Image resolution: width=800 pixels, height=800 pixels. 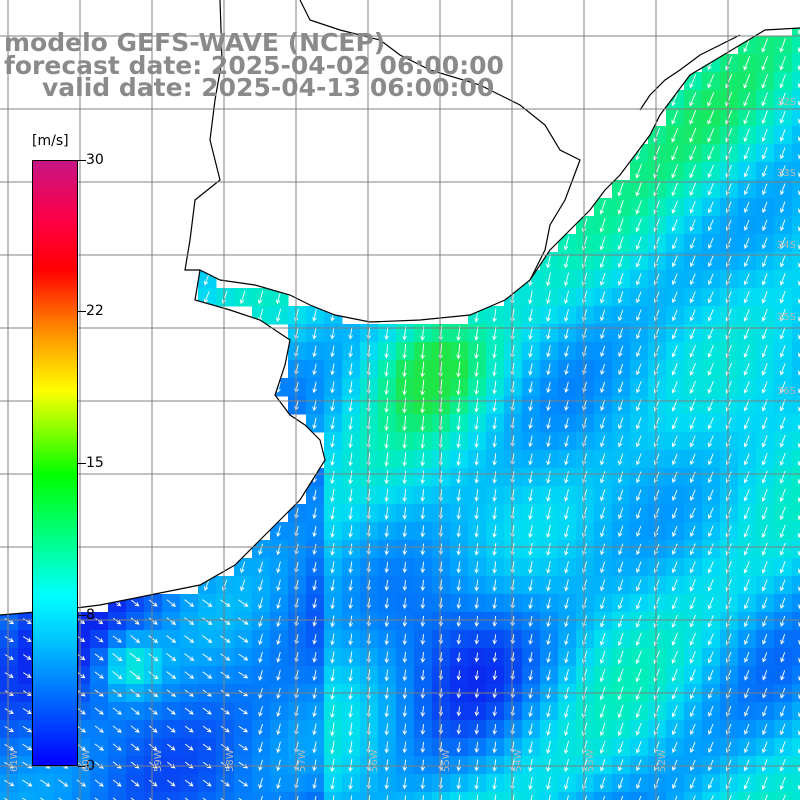 What do you see at coordinates (518, 760) in the screenshot?
I see `lon-label: 54W` at bounding box center [518, 760].